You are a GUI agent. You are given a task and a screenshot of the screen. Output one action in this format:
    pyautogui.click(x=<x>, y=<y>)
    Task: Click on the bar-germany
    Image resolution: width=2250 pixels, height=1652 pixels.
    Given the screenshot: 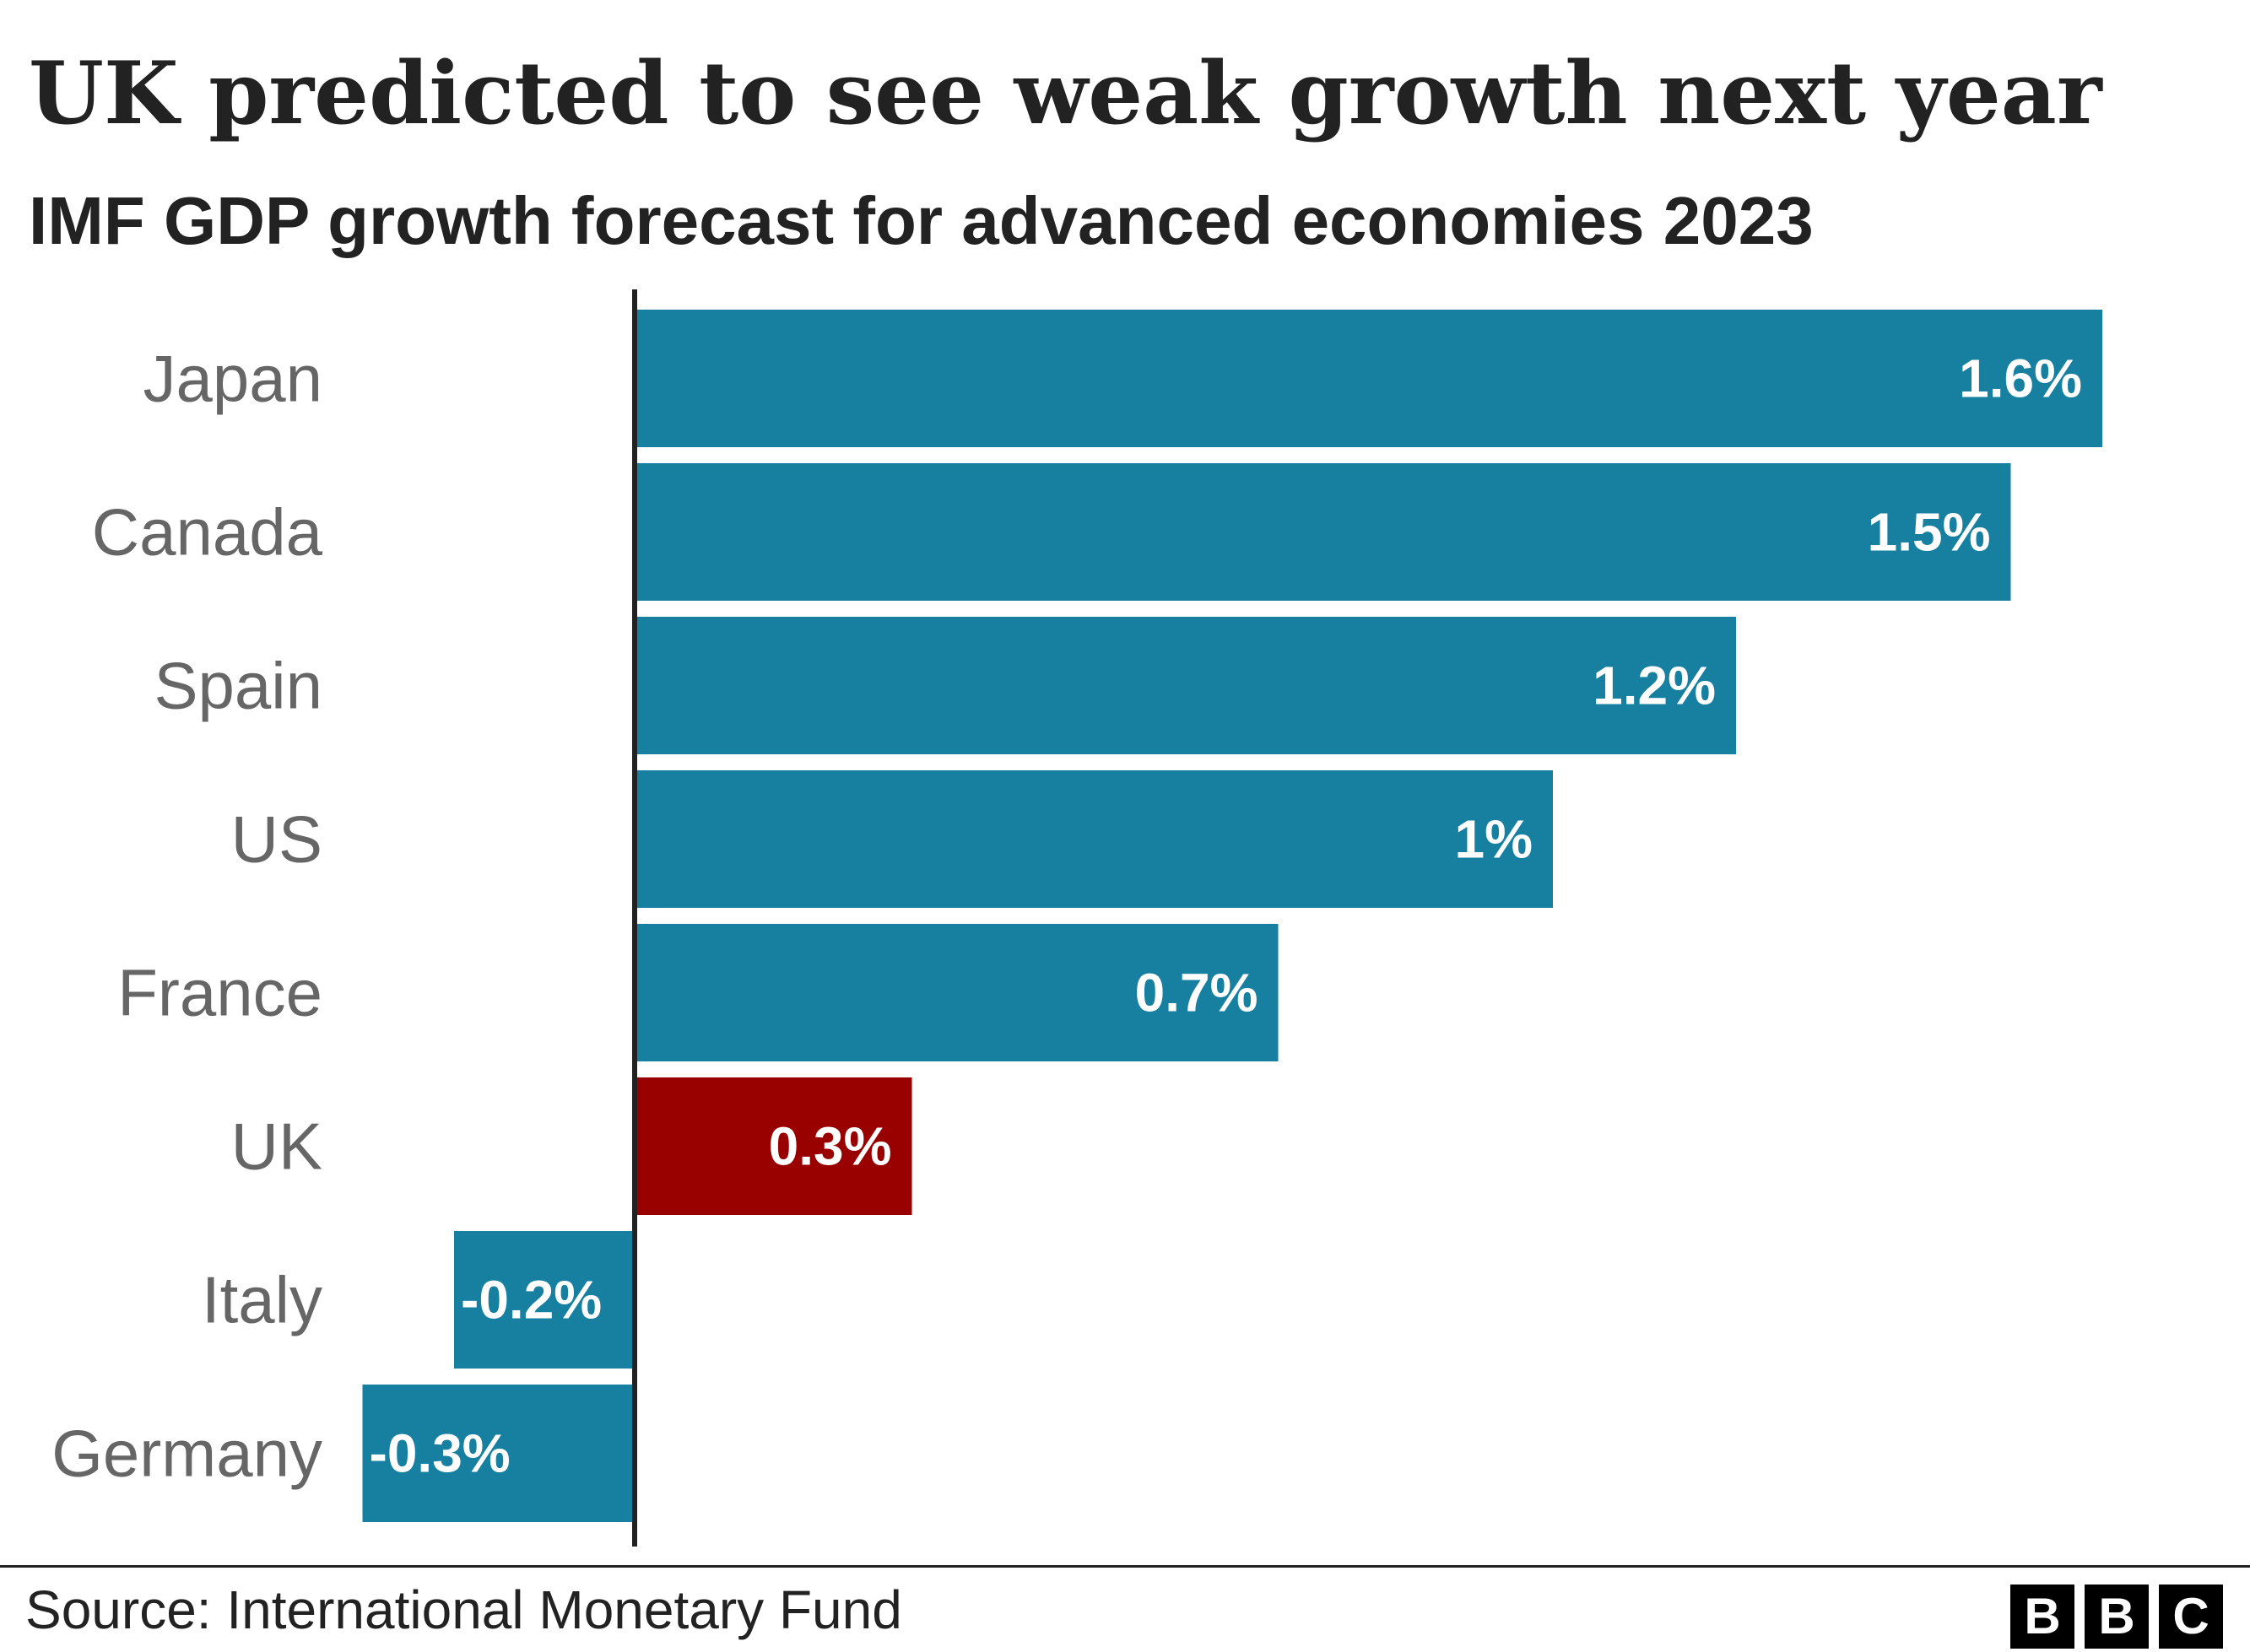 What is the action you would take?
    pyautogui.click(x=499, y=1453)
    